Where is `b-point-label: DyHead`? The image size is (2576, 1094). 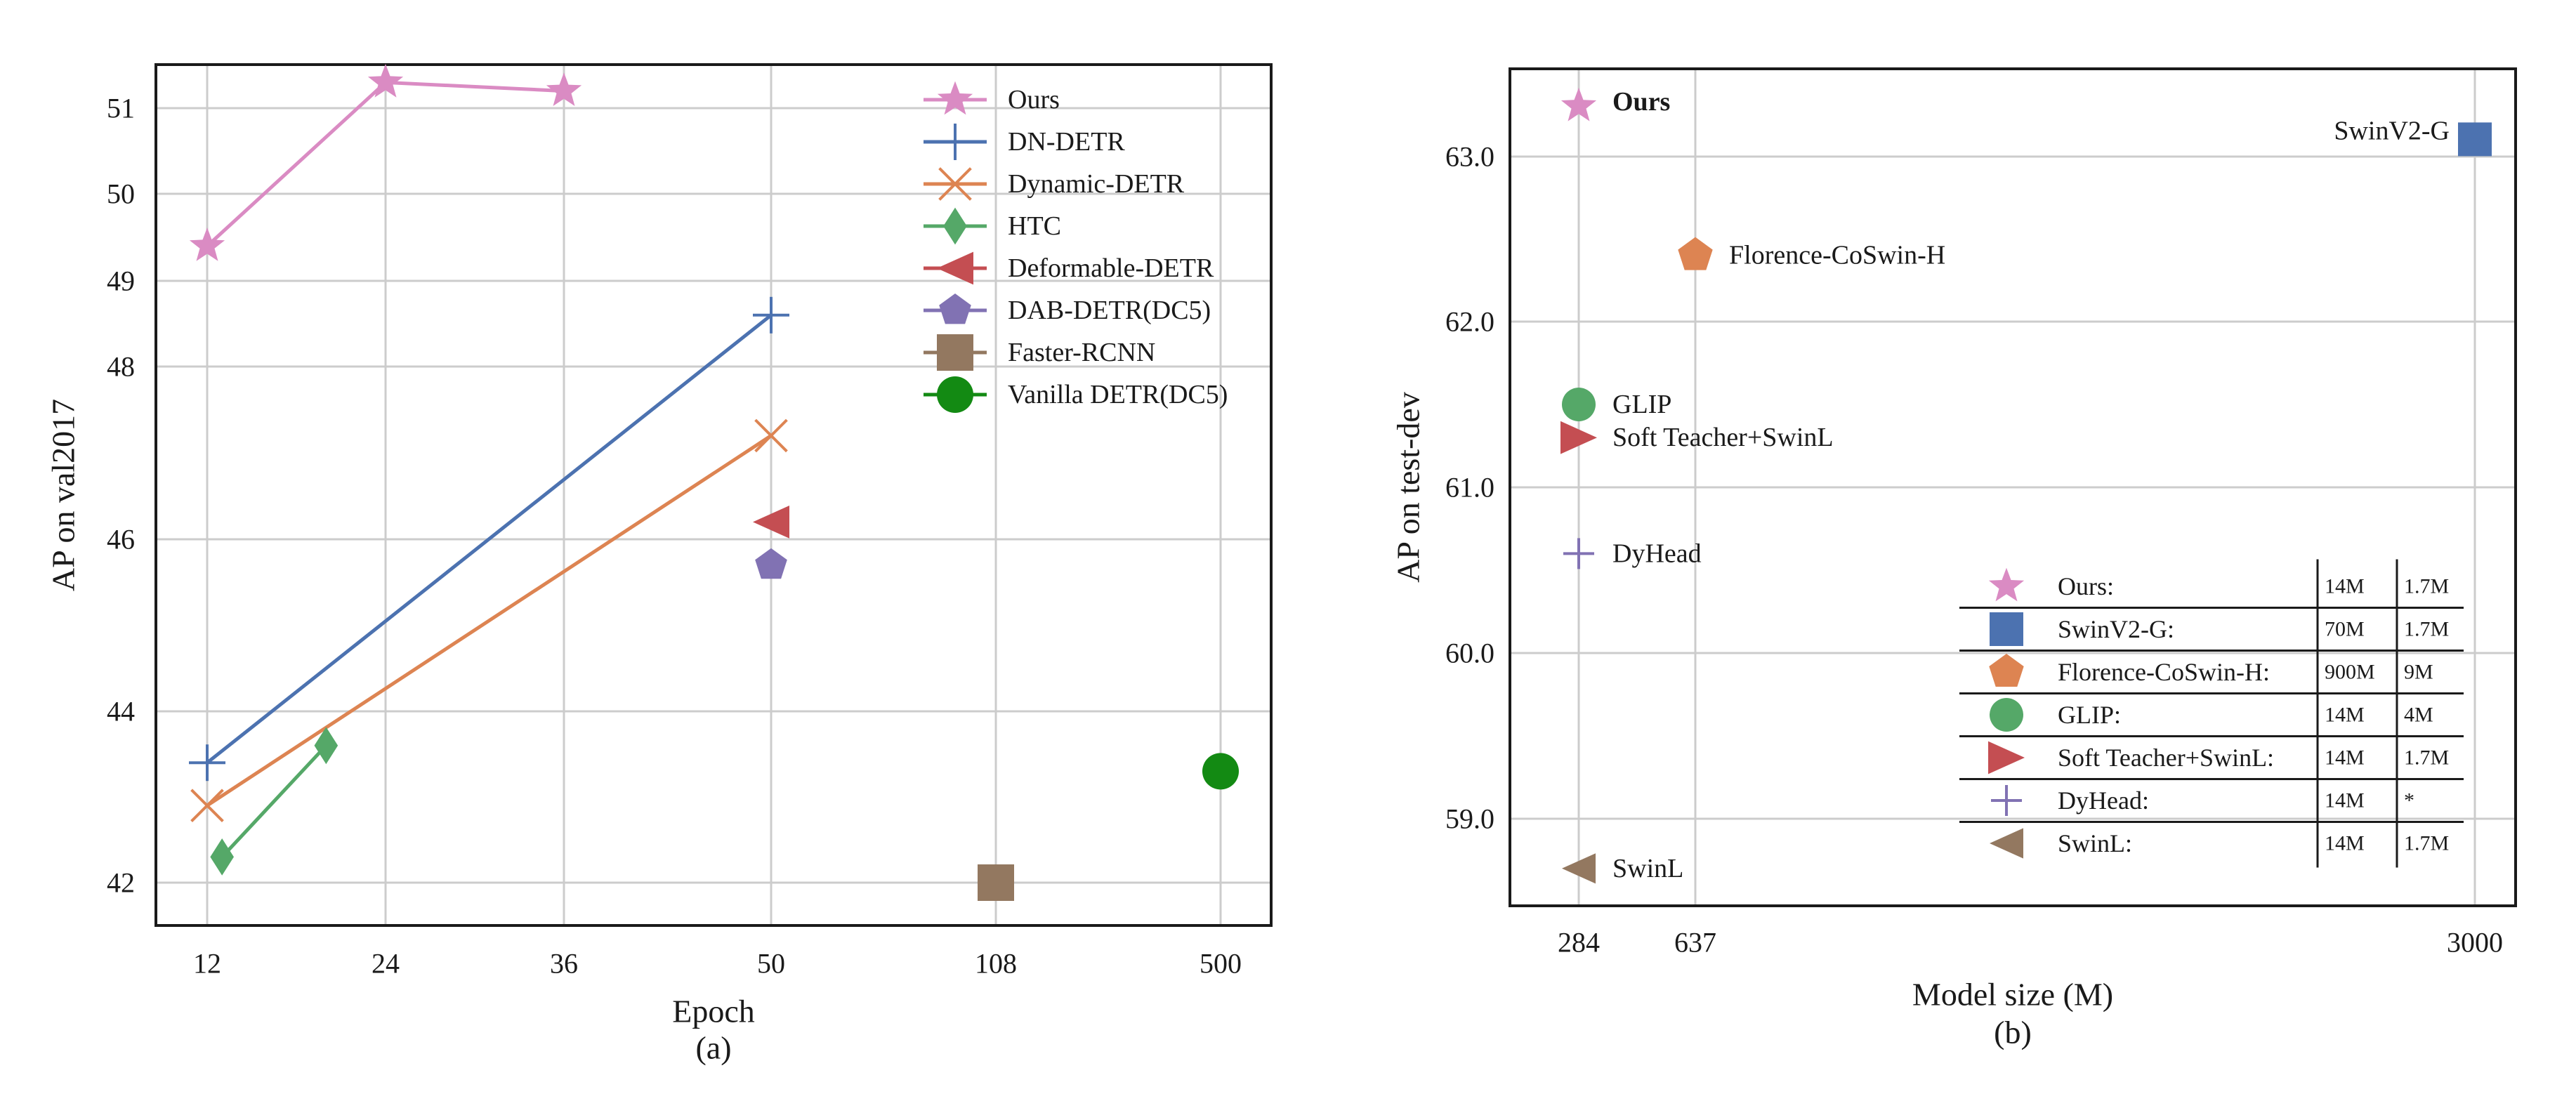
b-point-label: DyHead is located at coordinates (1657, 553).